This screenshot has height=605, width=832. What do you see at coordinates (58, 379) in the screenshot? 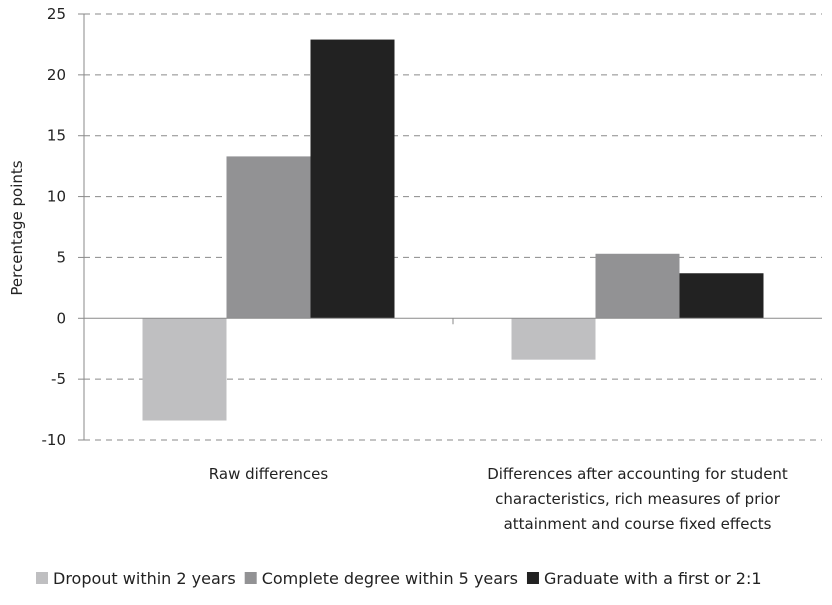
I see `y-tick-label: -5` at bounding box center [58, 379].